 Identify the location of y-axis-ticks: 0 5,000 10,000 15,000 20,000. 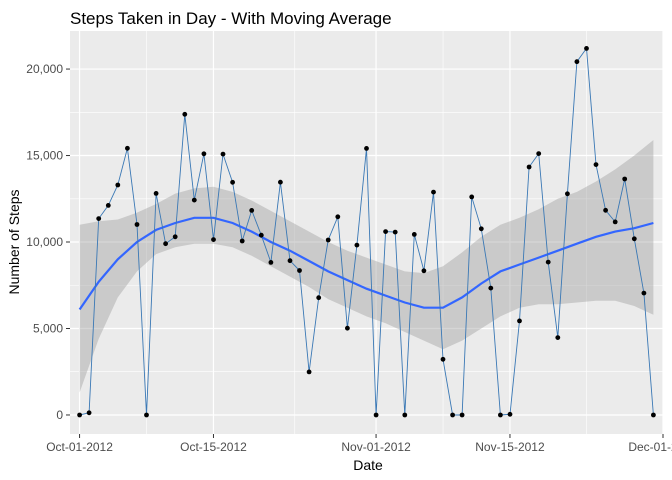
(48, 242).